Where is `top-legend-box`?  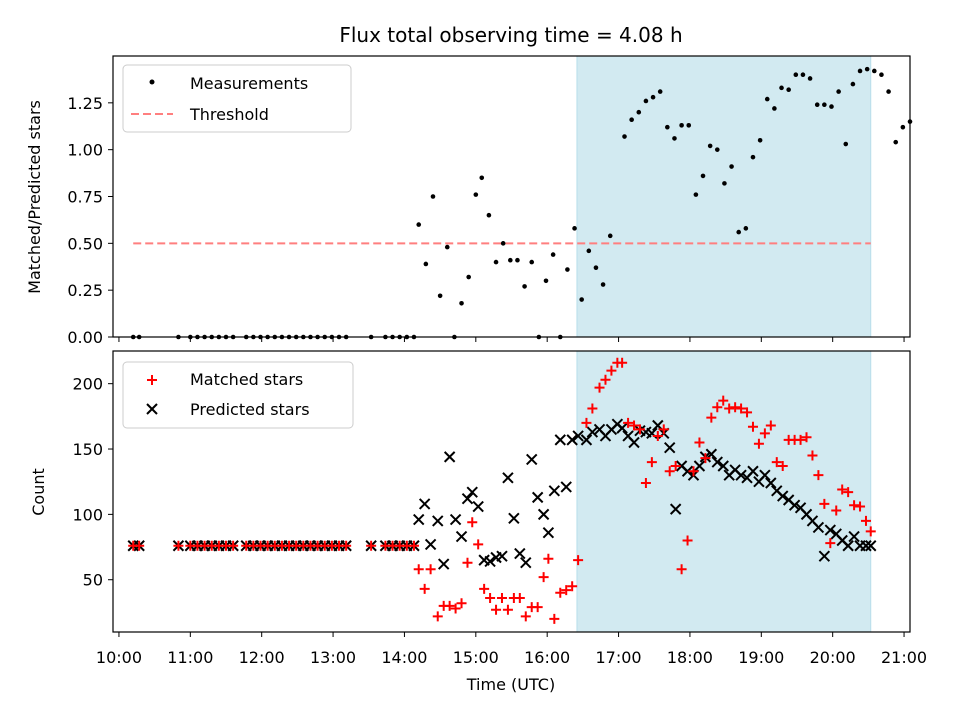
top-legend-box is located at coordinates (237, 98).